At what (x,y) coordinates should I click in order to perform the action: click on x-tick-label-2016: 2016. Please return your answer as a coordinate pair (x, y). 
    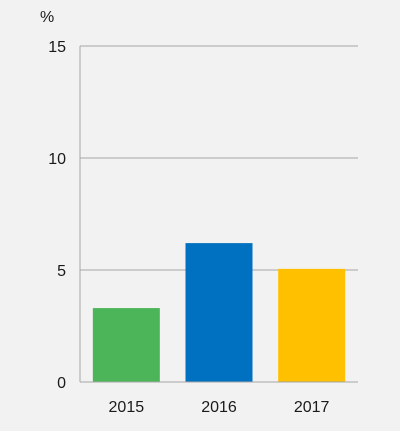
    Looking at the image, I should click on (219, 407).